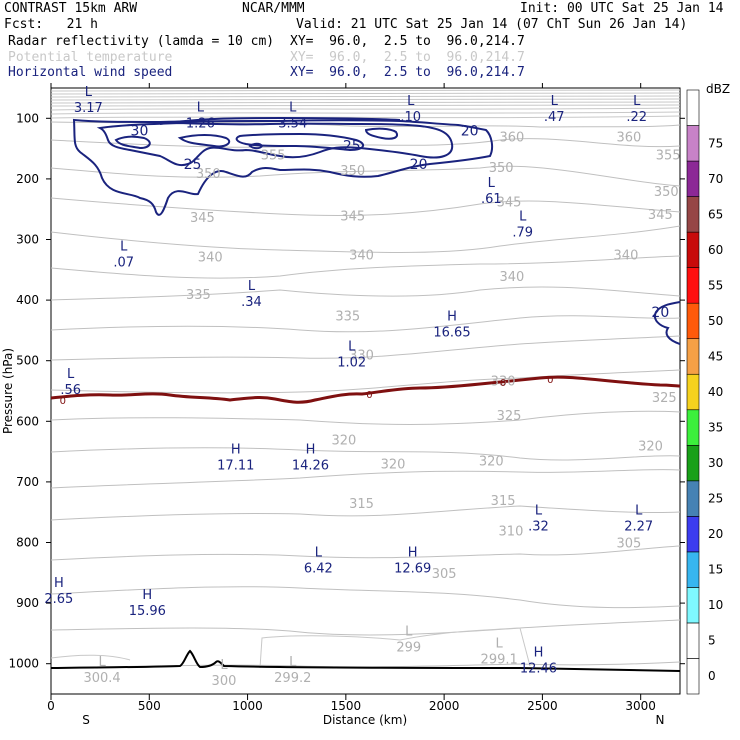 This screenshot has height=740, width=740. I want to click on extremum-value: 299, so click(408, 647).